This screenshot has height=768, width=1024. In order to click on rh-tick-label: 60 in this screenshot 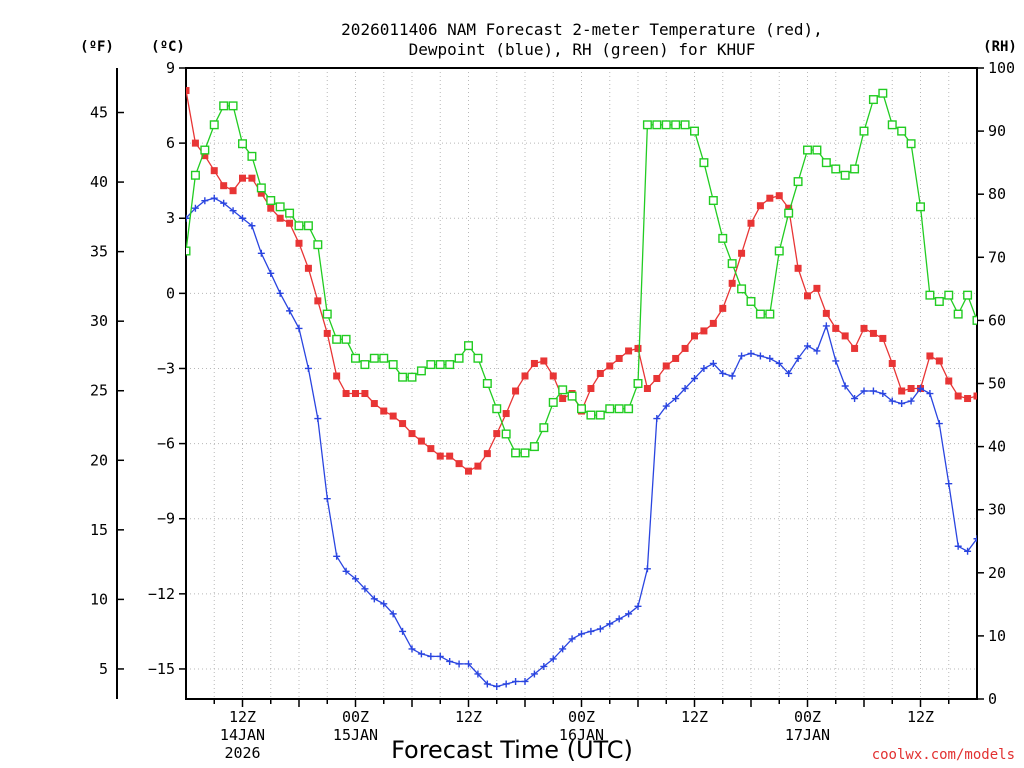, I will do `click(997, 320)`.